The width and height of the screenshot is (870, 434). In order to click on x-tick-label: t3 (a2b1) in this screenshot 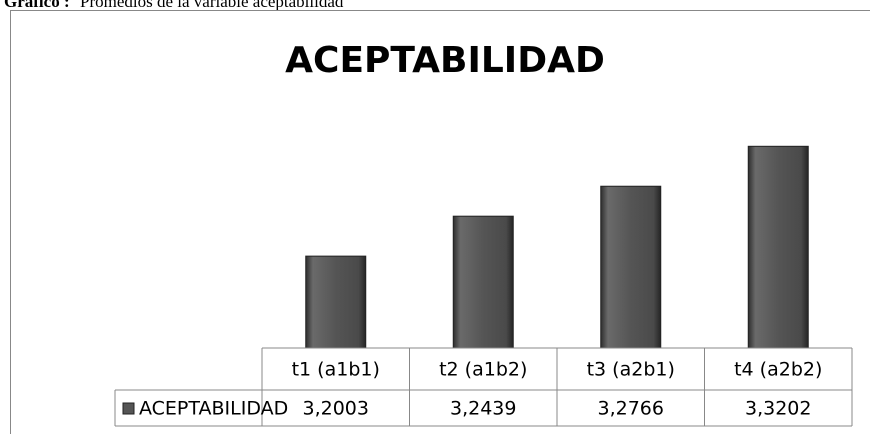, I will do `click(631, 370)`.